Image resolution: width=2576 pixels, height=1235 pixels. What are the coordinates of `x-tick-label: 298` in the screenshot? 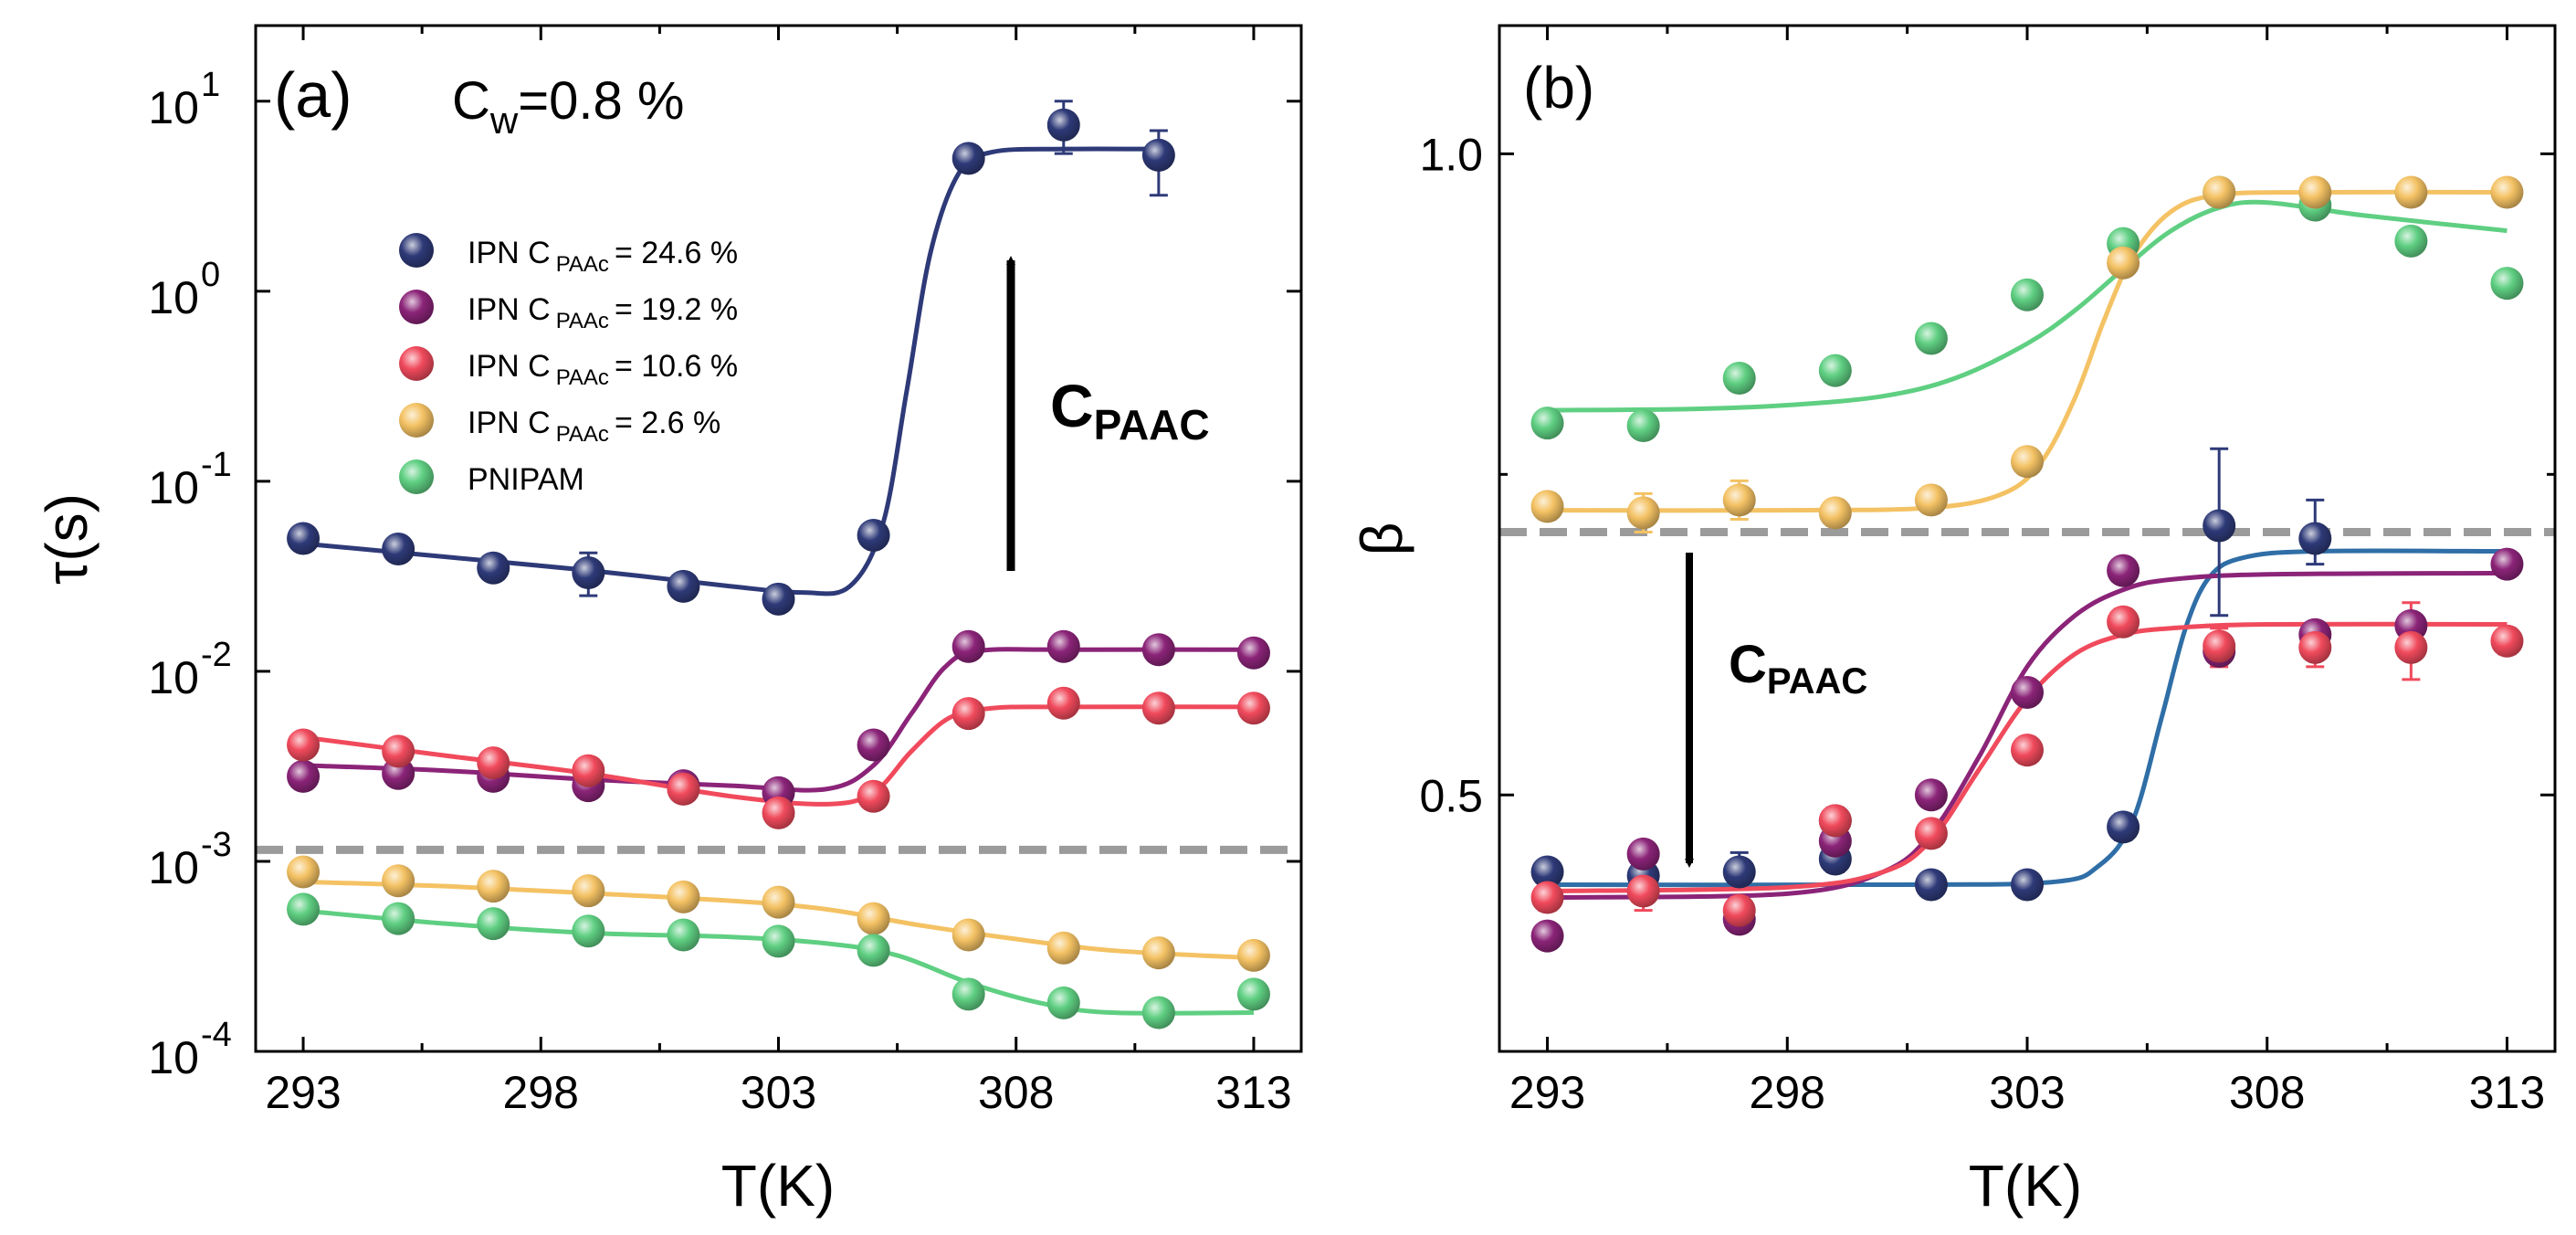 It's located at (1787, 1092).